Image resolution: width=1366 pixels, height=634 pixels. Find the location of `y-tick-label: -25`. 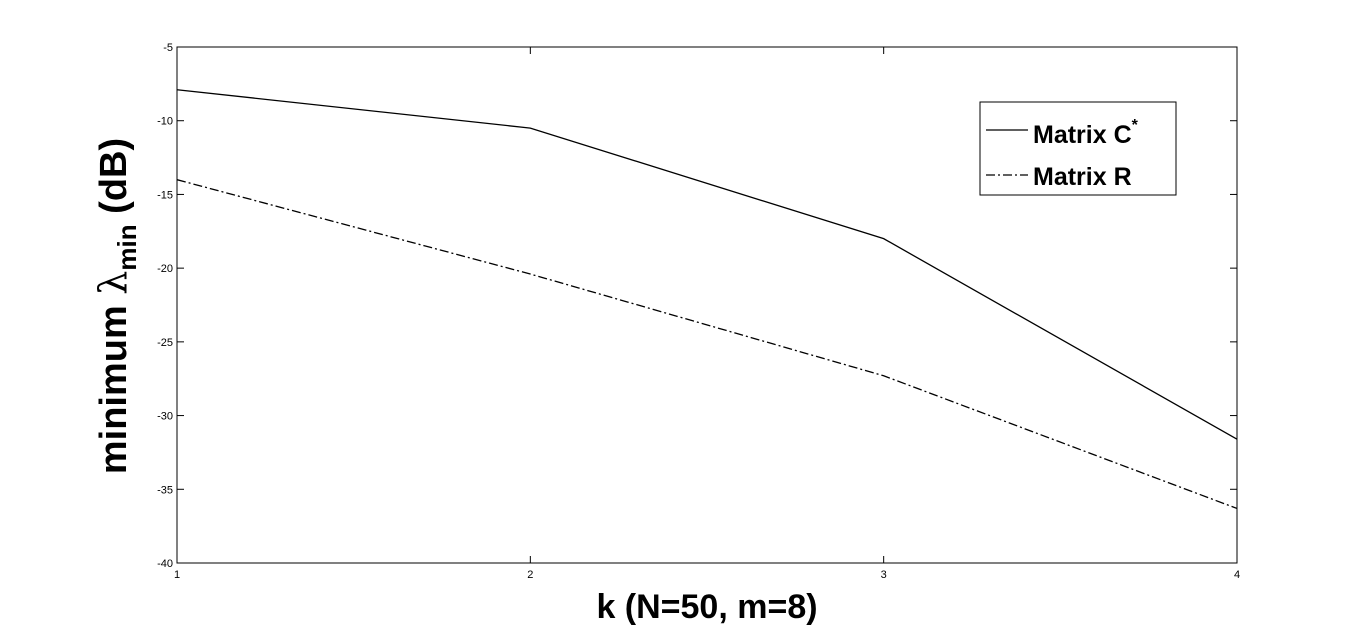

y-tick-label: -25 is located at coordinates (165, 343).